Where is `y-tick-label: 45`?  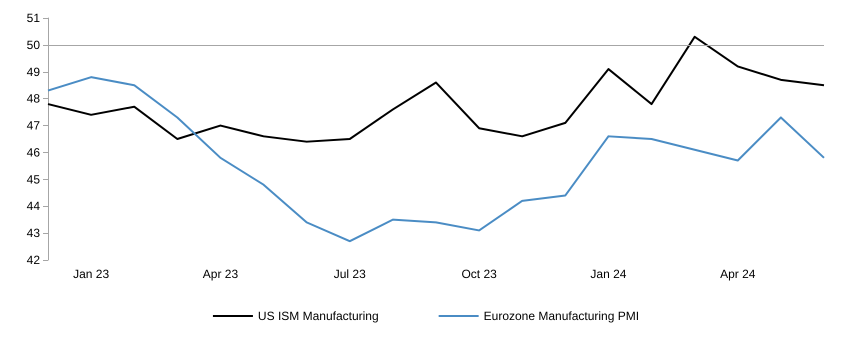 y-tick-label: 45 is located at coordinates (33, 179).